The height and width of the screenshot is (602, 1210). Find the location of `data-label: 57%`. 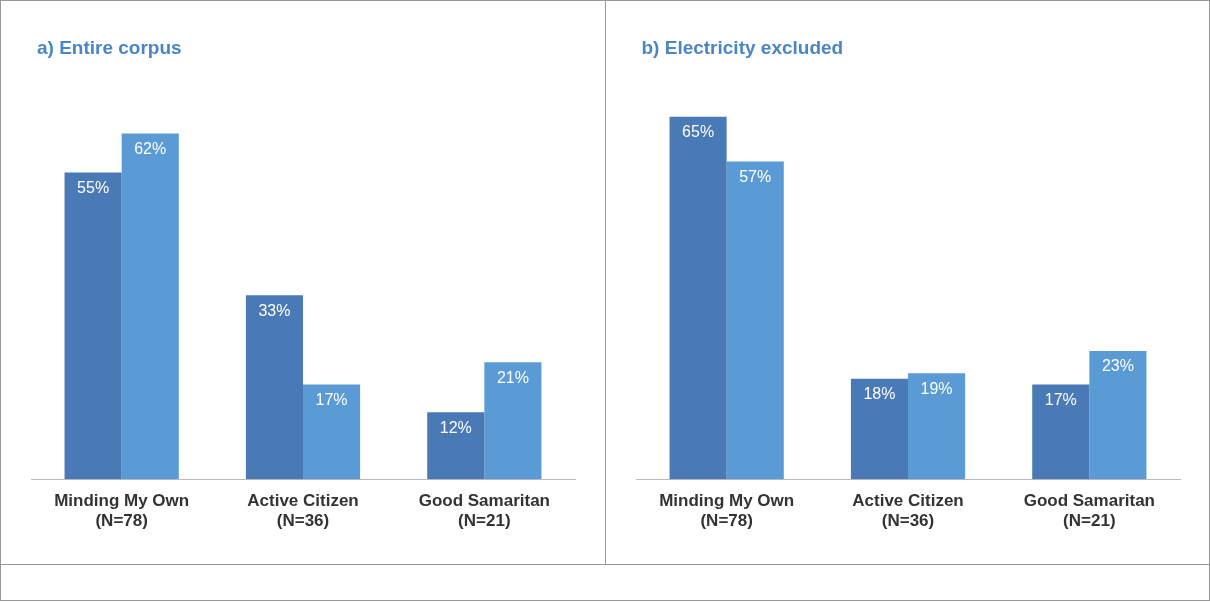

data-label: 57% is located at coordinates (754, 176).